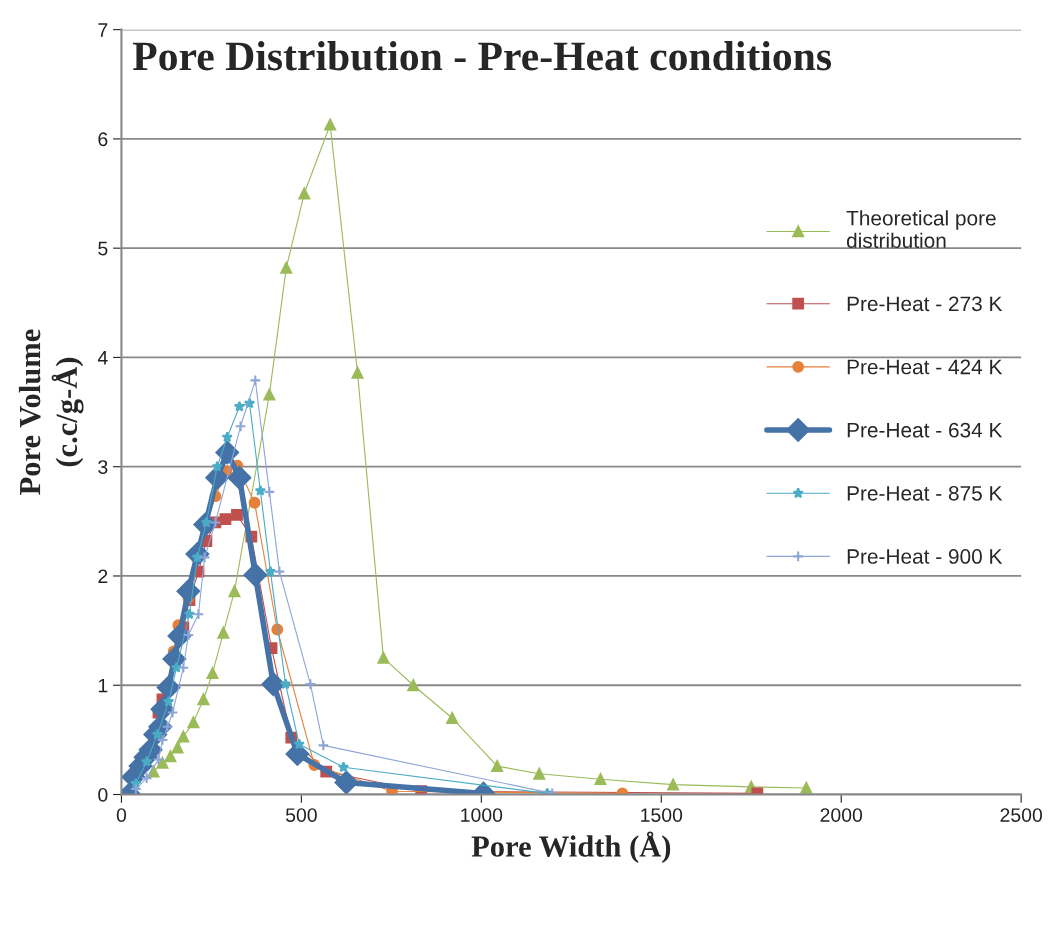 The height and width of the screenshot is (926, 1056). What do you see at coordinates (103, 576) in the screenshot?
I see `y-tick-label: 2` at bounding box center [103, 576].